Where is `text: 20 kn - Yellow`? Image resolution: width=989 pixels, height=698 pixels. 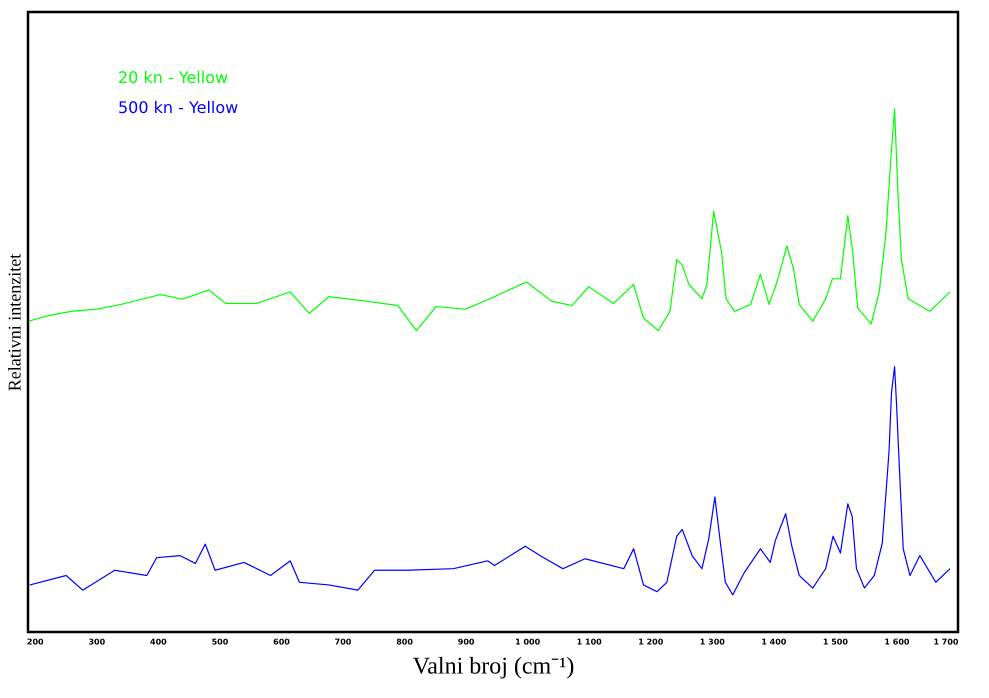
text: 20 kn - Yellow is located at coordinates (173, 77).